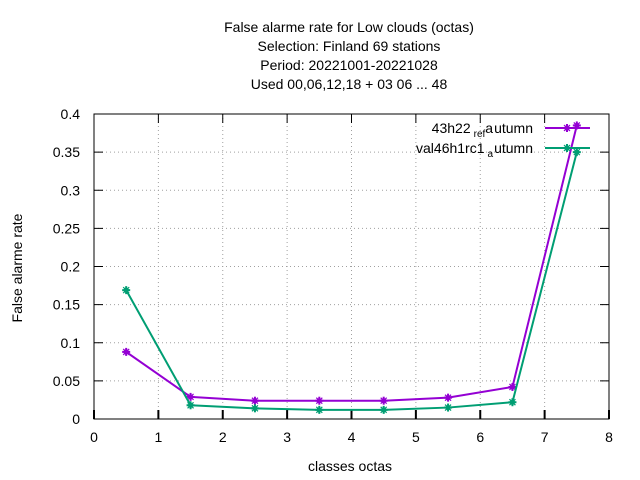 This screenshot has width=640, height=480. Describe the element at coordinates (513, 148) in the screenshot. I see `legend-label-2-tail: utumn` at that location.